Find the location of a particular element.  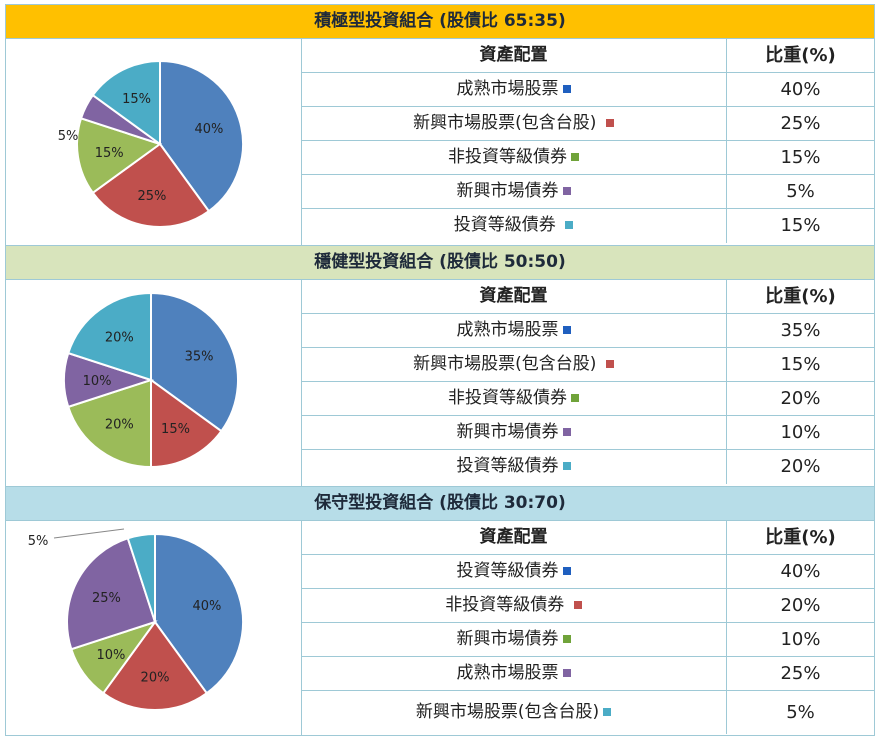

pie-cell: 35% 15% 20% 10% 20% is located at coordinates (154, 383).